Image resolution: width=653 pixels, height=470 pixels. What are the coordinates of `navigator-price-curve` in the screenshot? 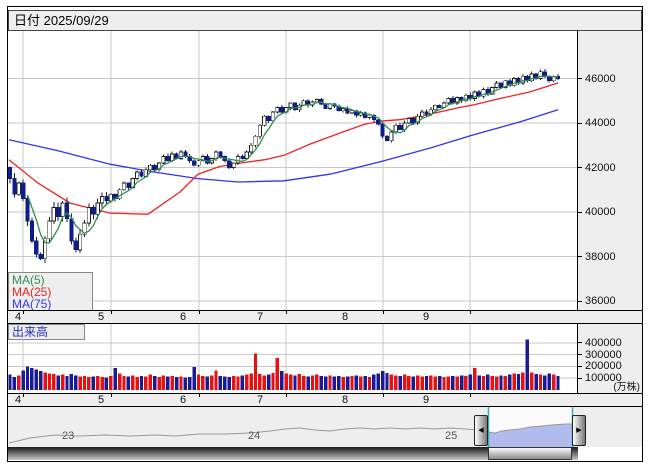 It's located at (290, 433).